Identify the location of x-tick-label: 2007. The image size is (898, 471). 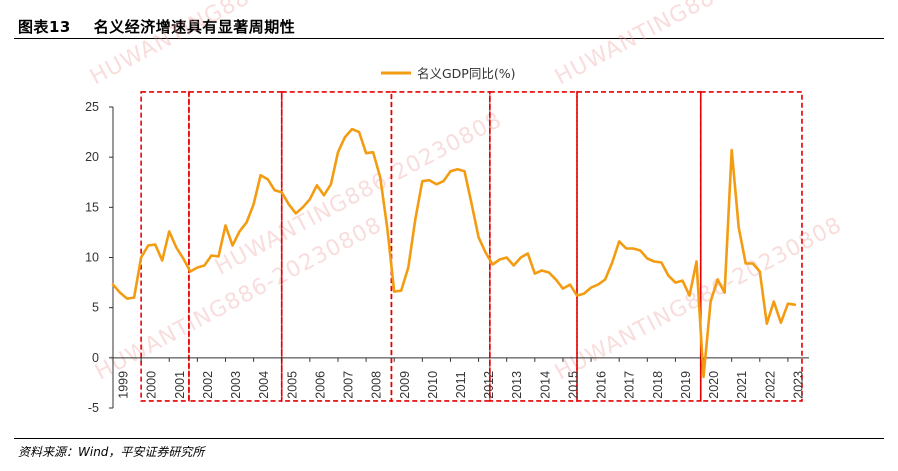
(349, 385).